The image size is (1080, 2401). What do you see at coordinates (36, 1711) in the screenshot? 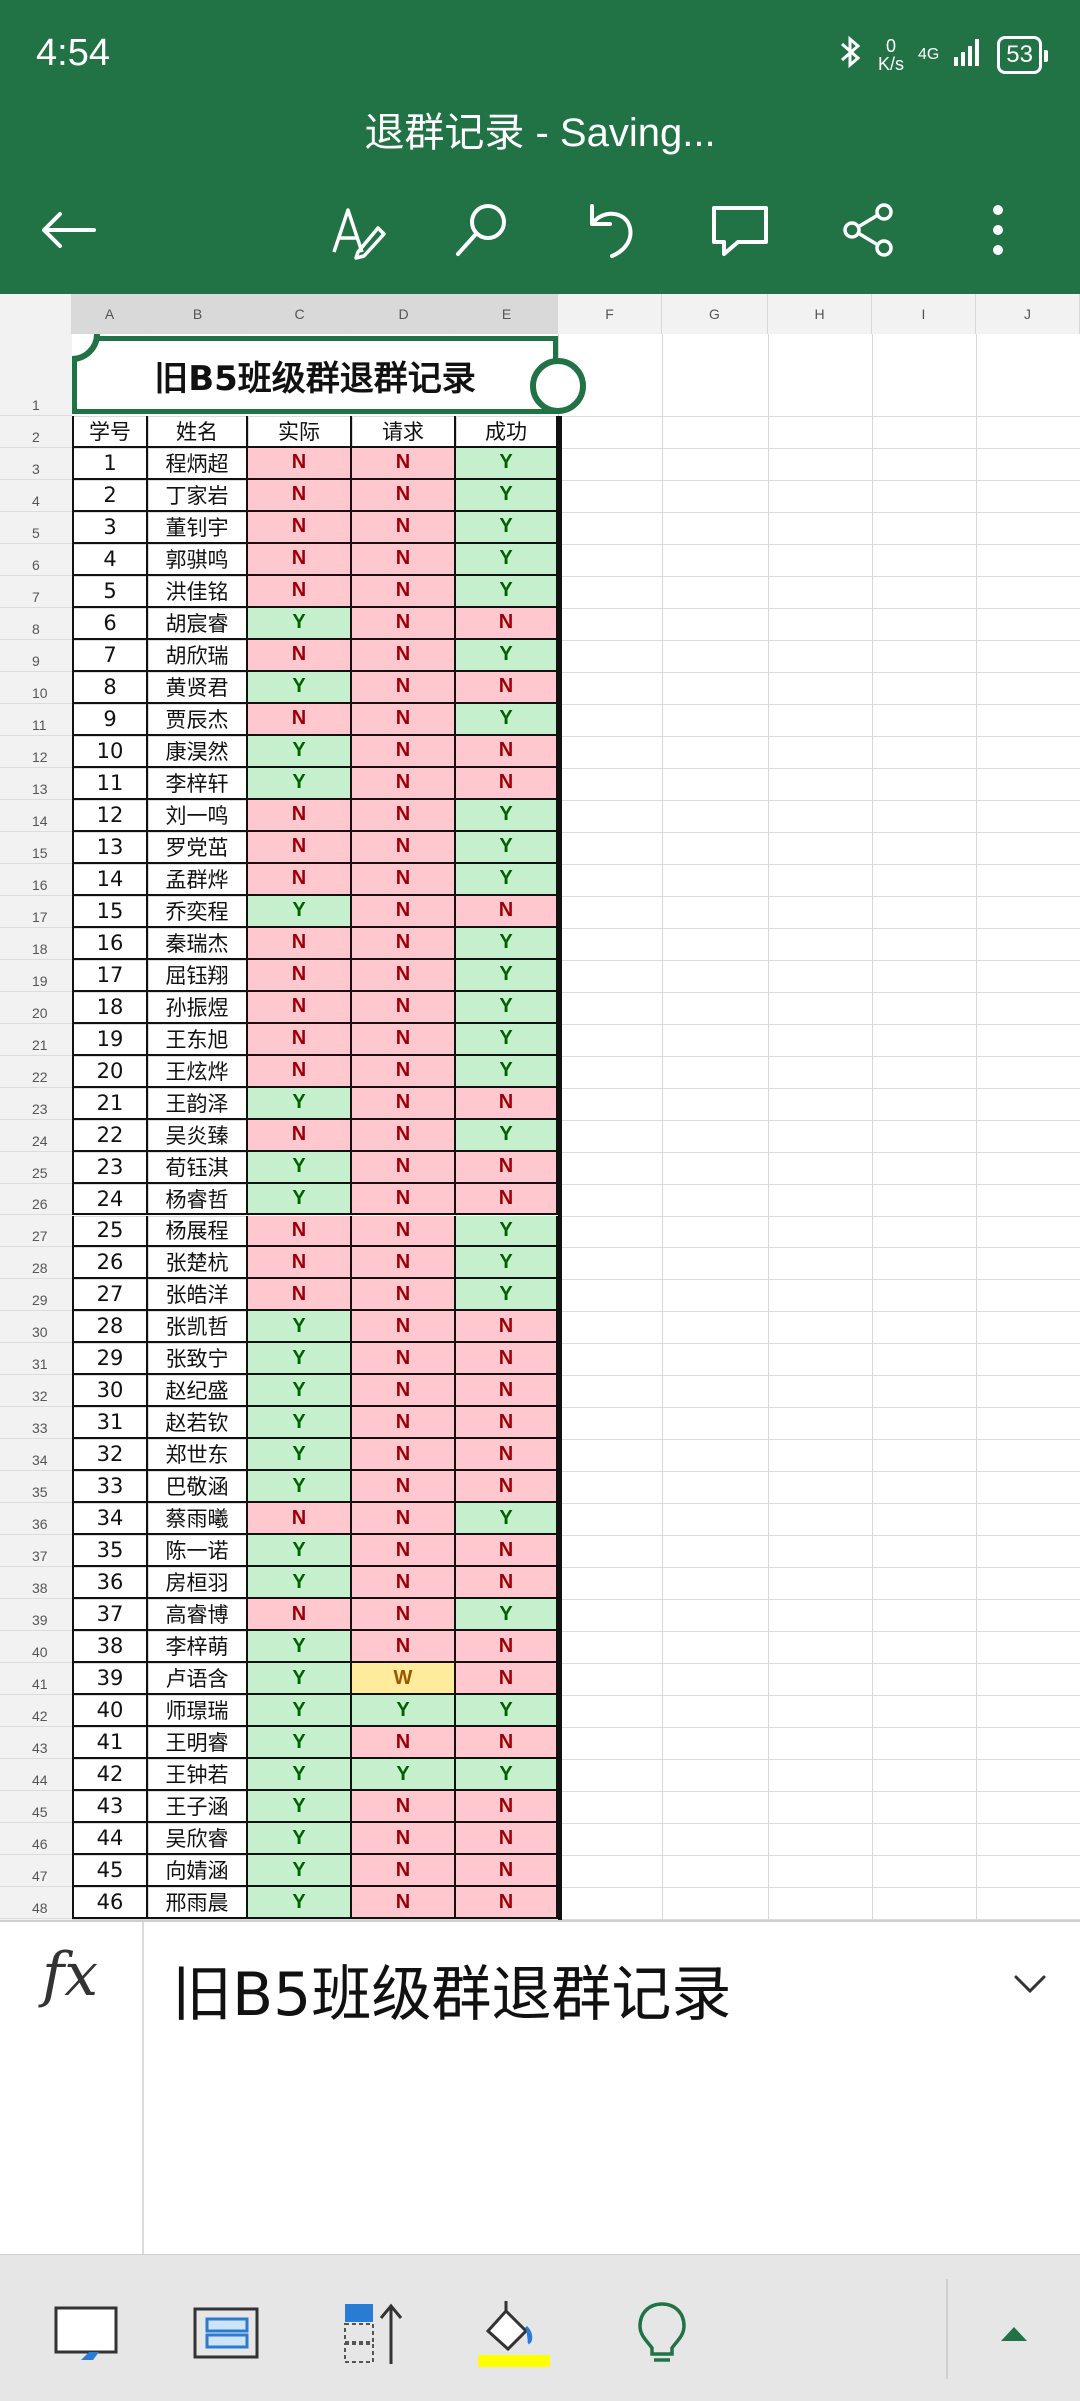
I see `row-header-42: 42` at bounding box center [36, 1711].